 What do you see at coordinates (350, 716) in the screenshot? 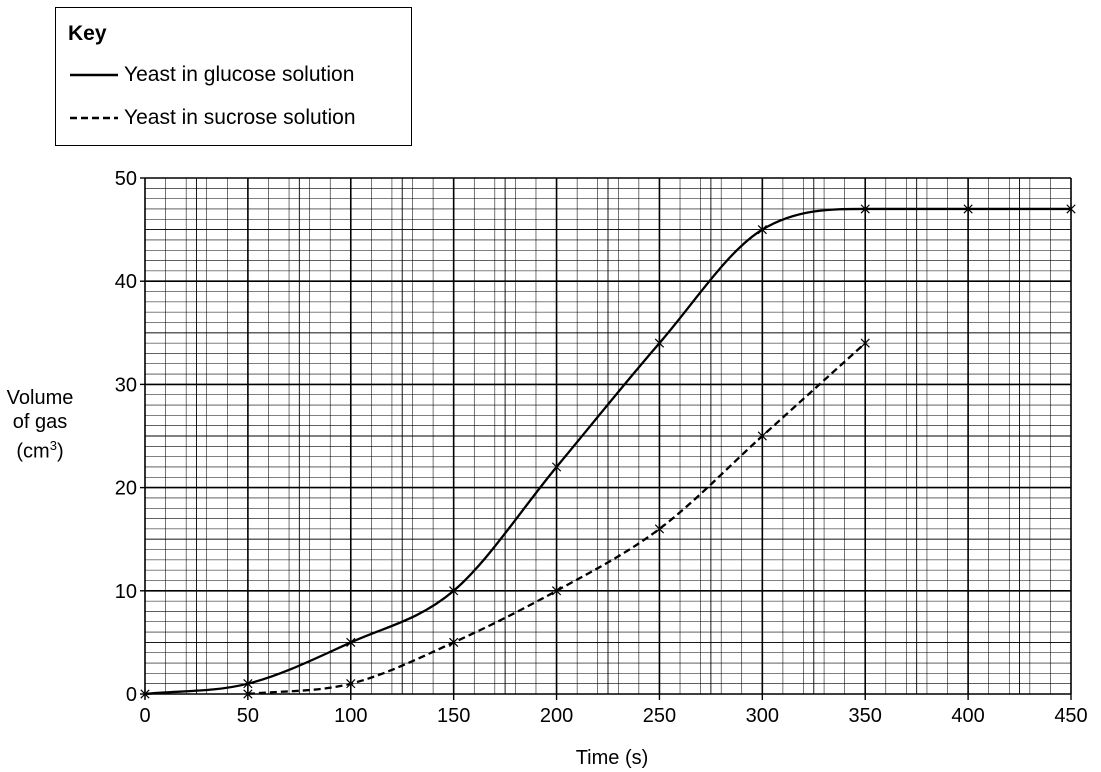
I see `x-tick-label: 100` at bounding box center [350, 716].